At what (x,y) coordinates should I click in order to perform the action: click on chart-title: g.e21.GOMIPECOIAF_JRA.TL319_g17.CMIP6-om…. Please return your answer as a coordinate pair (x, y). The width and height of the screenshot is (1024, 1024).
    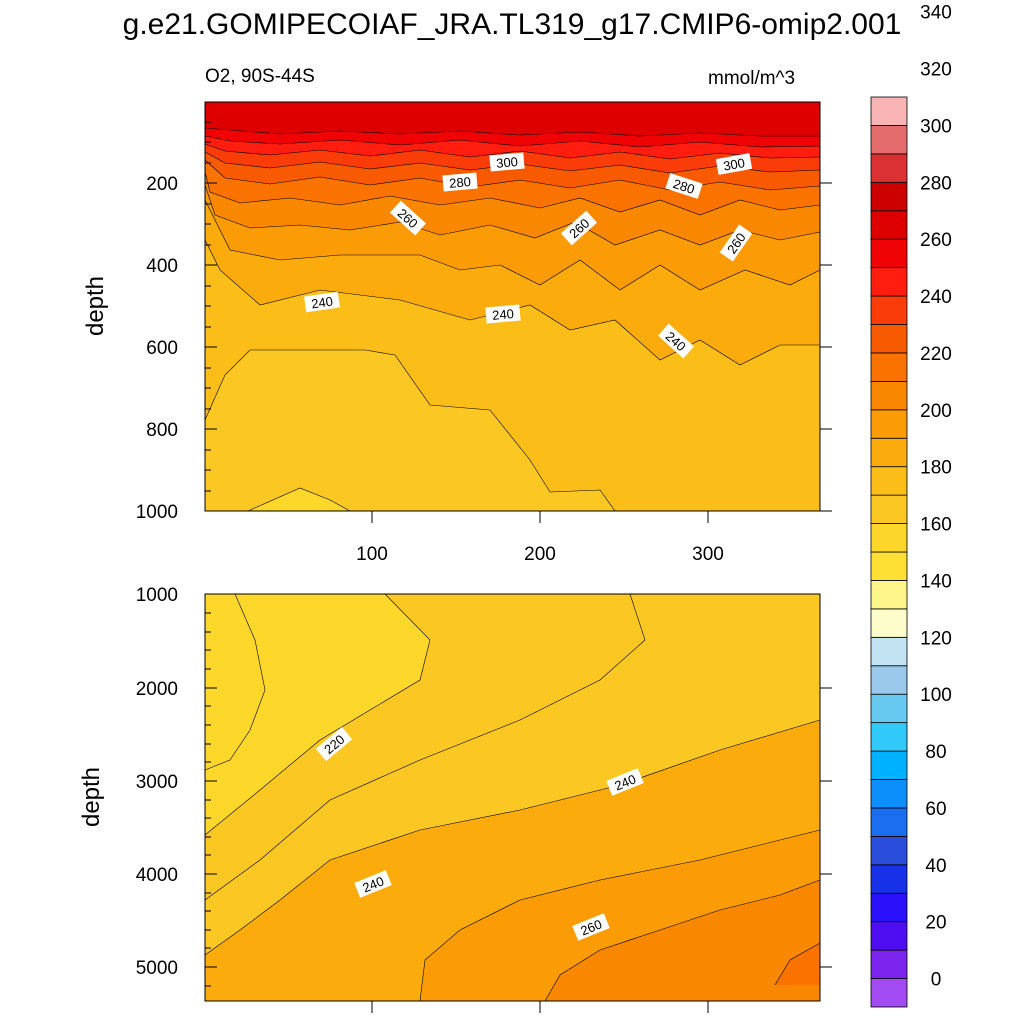
    Looking at the image, I should click on (512, 24).